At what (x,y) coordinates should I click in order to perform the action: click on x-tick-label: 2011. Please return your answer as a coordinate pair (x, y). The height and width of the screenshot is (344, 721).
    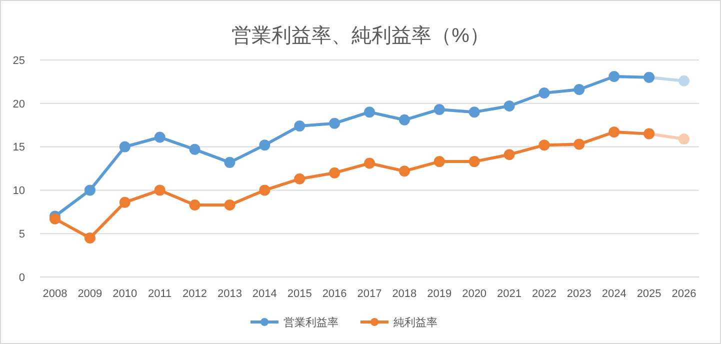
    Looking at the image, I should click on (160, 294).